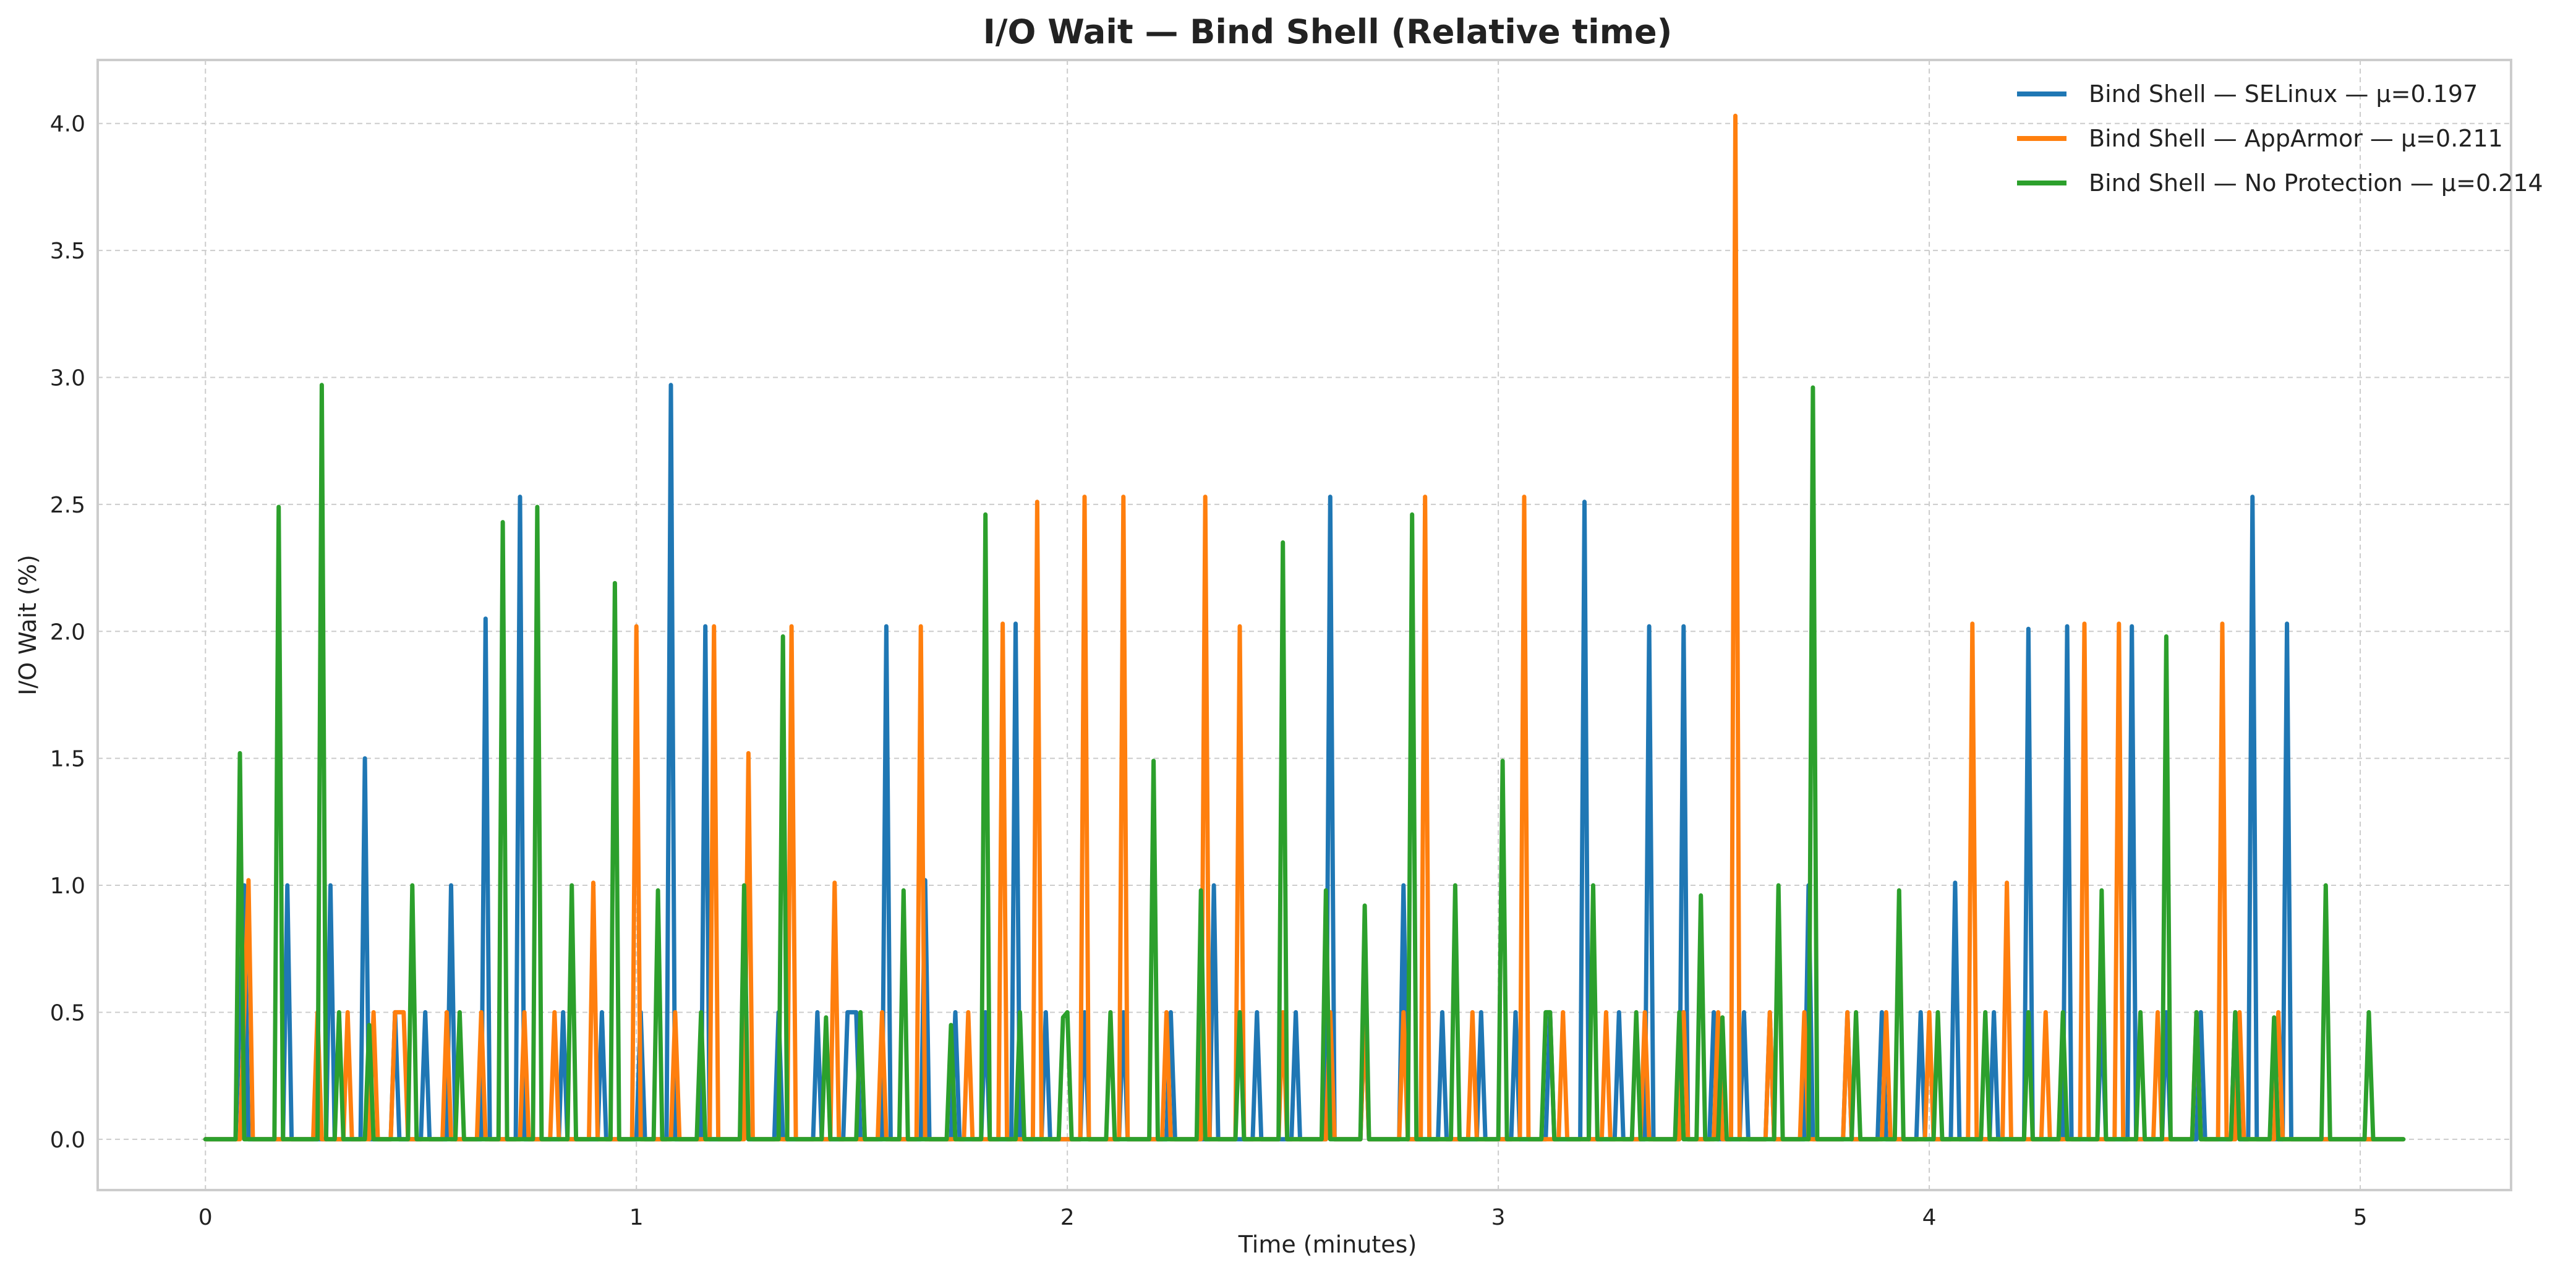  I want to click on legend-label: Bind Shell — No Protection — μ=0.214, so click(2316, 183).